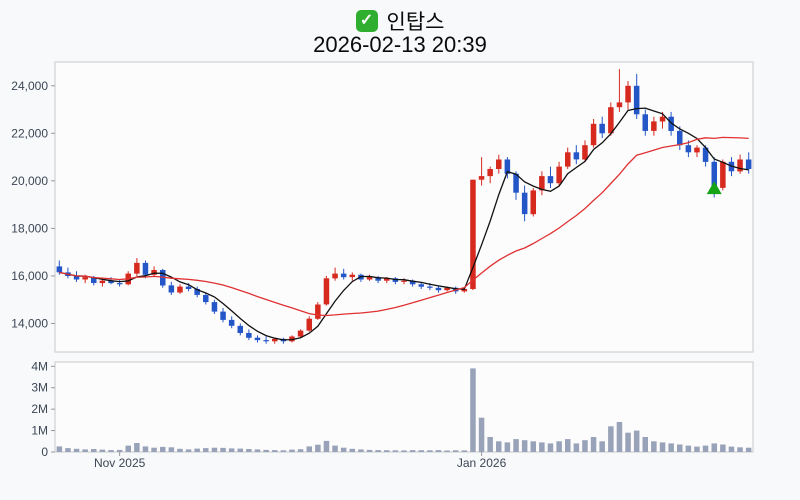 The height and width of the screenshot is (500, 800). What do you see at coordinates (400, 44) in the screenshot?
I see `chart-datetime: 2026-02-13 20:39` at bounding box center [400, 44].